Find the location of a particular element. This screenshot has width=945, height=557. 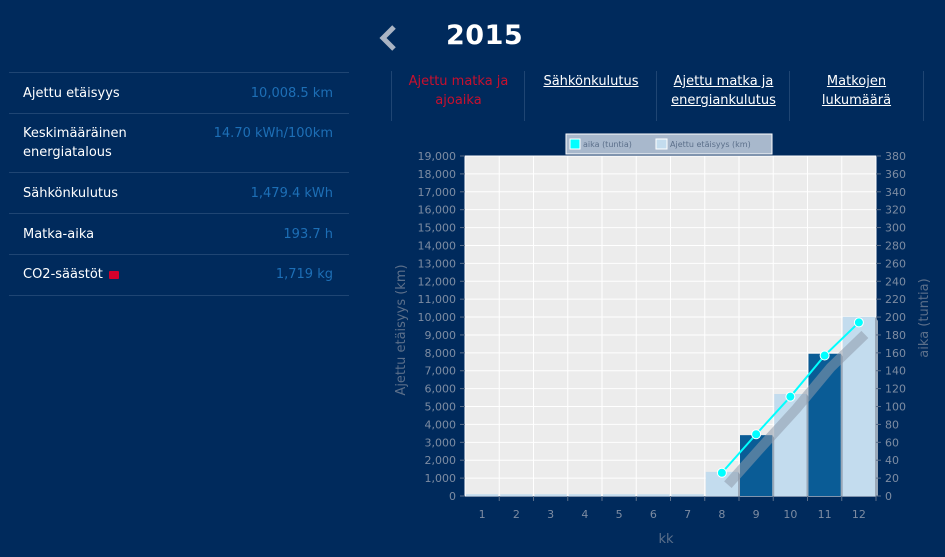

x-tick-label: 11 is located at coordinates (825, 514).